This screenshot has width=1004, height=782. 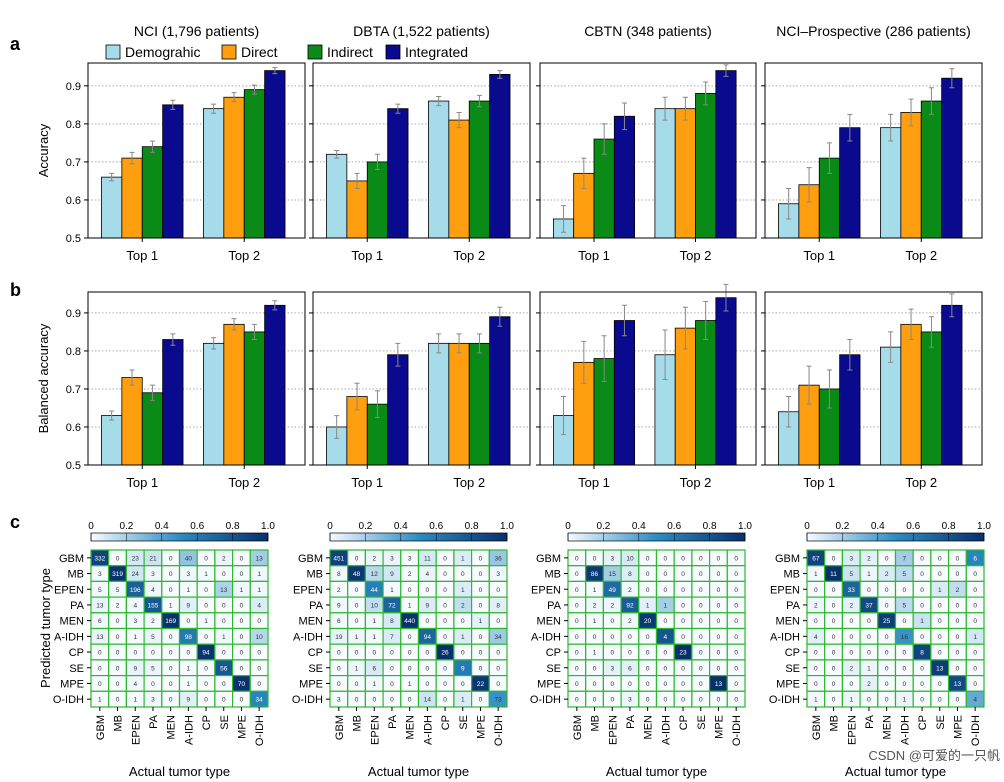 What do you see at coordinates (330, 526) in the screenshot?
I see `colorbar-tick-label: 0` at bounding box center [330, 526].